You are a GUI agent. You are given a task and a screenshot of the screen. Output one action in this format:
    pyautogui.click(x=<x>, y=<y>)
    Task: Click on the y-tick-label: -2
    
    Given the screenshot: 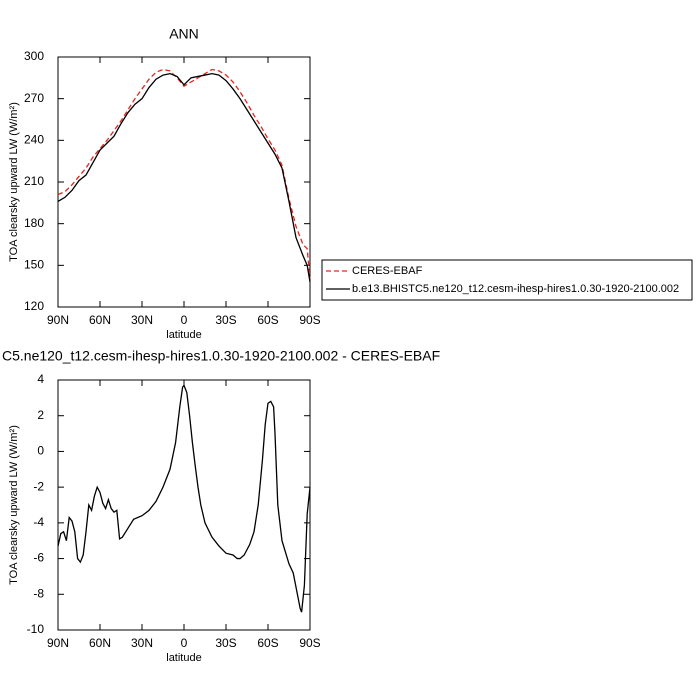 What is the action you would take?
    pyautogui.click(x=38, y=486)
    